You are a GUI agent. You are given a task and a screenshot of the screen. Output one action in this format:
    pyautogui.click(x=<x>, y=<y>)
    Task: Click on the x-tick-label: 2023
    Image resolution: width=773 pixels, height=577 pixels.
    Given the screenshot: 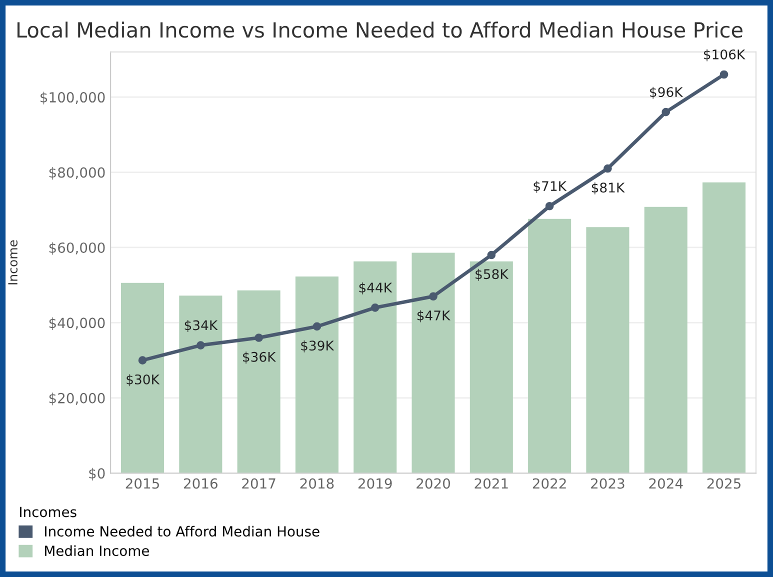 What is the action you would take?
    pyautogui.click(x=607, y=483)
    